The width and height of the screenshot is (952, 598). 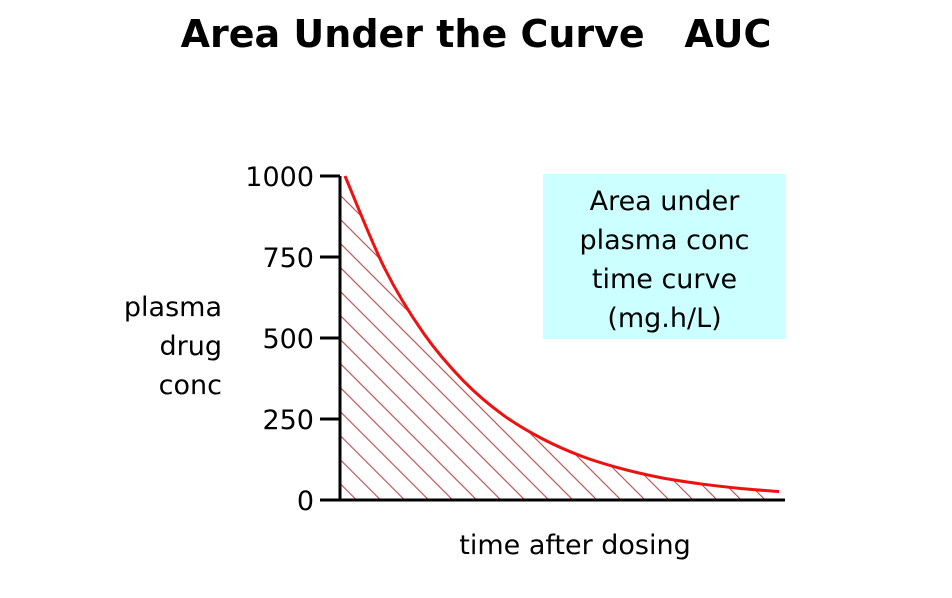 I want to click on y-tick-label: 0, so click(x=305, y=501).